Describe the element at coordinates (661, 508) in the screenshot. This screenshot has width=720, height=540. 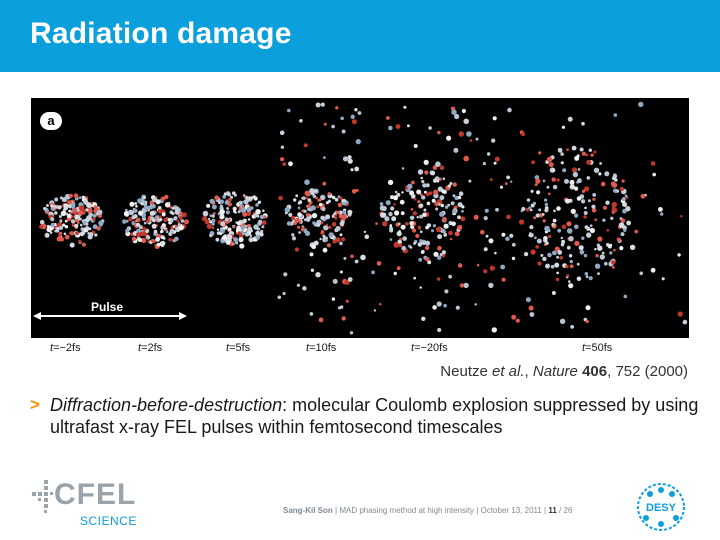
I see `desy-wordmark: DESY` at that location.